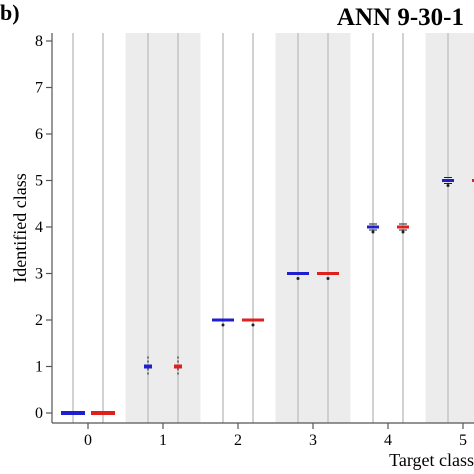 This screenshot has width=474, height=474. Describe the element at coordinates (463, 440) in the screenshot. I see `x-tick-label: 5` at that location.